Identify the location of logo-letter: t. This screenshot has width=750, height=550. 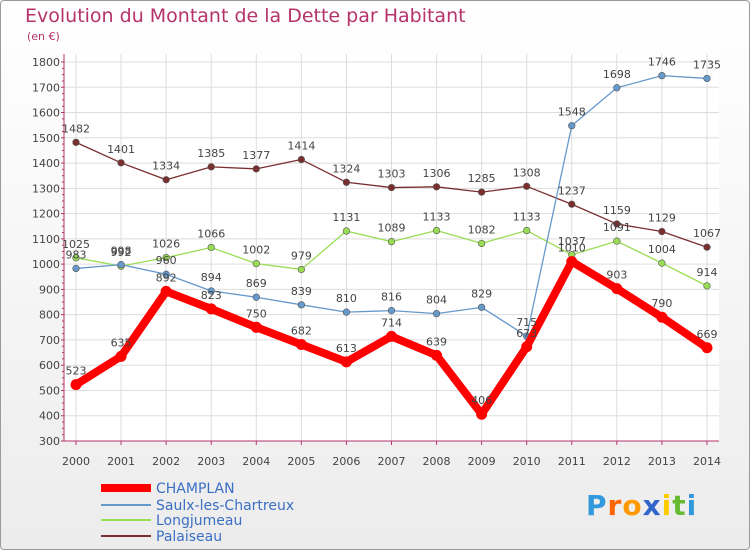
(679, 505).